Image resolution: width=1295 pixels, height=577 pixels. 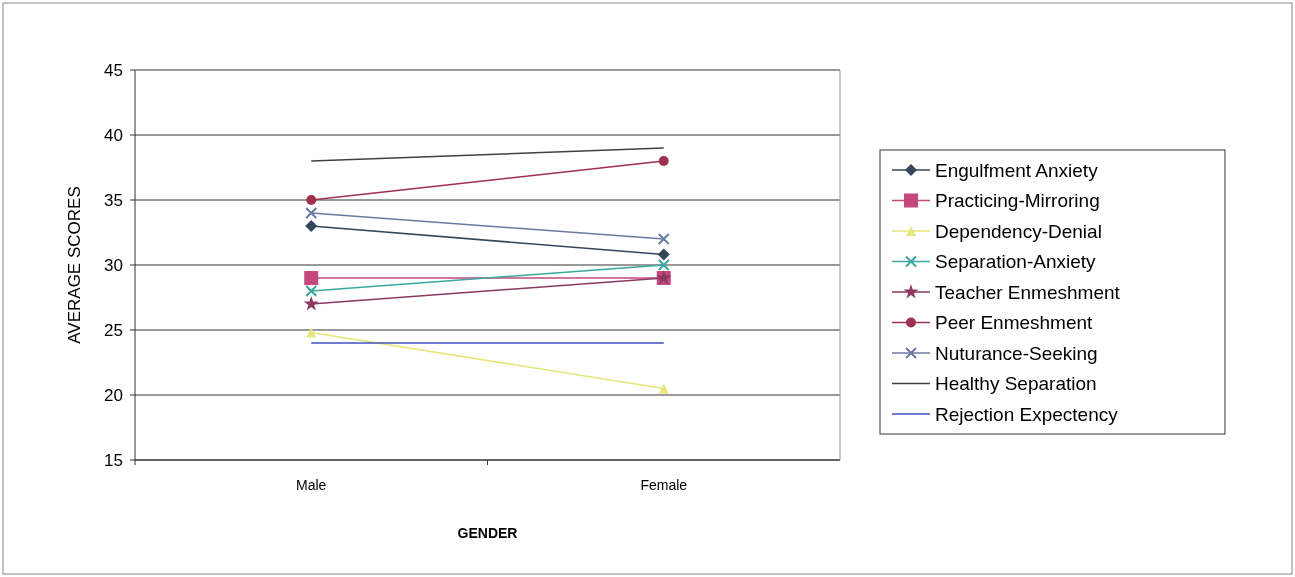 What do you see at coordinates (1014, 323) in the screenshot?
I see `legend-label: Peer Enmeshment` at bounding box center [1014, 323].